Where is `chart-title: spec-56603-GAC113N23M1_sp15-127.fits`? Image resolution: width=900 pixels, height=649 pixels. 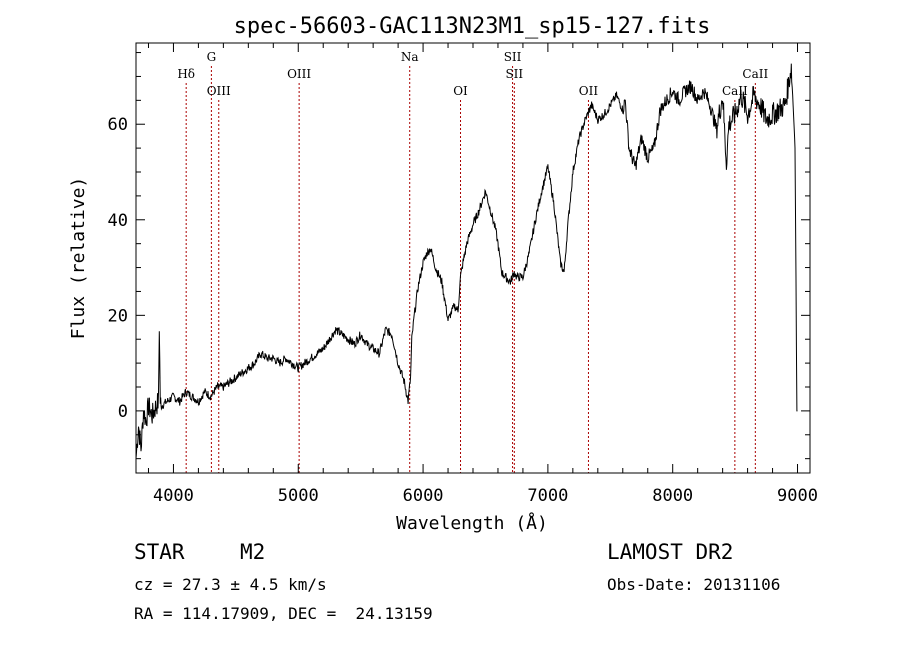
chart-title: spec-56603-GAC113N23M1_sp15-127.fits is located at coordinates (472, 26).